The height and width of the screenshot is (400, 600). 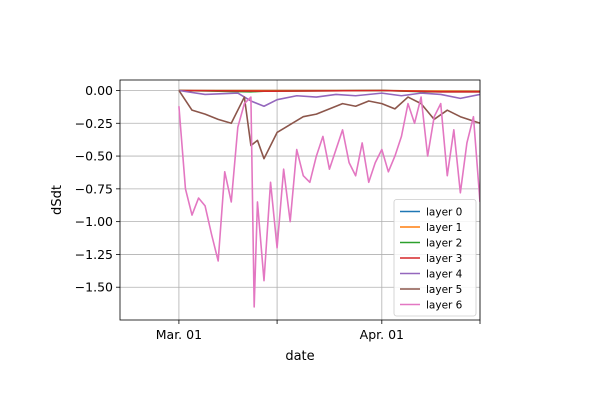 I want to click on legend-entry: layer 6, so click(x=444, y=305).